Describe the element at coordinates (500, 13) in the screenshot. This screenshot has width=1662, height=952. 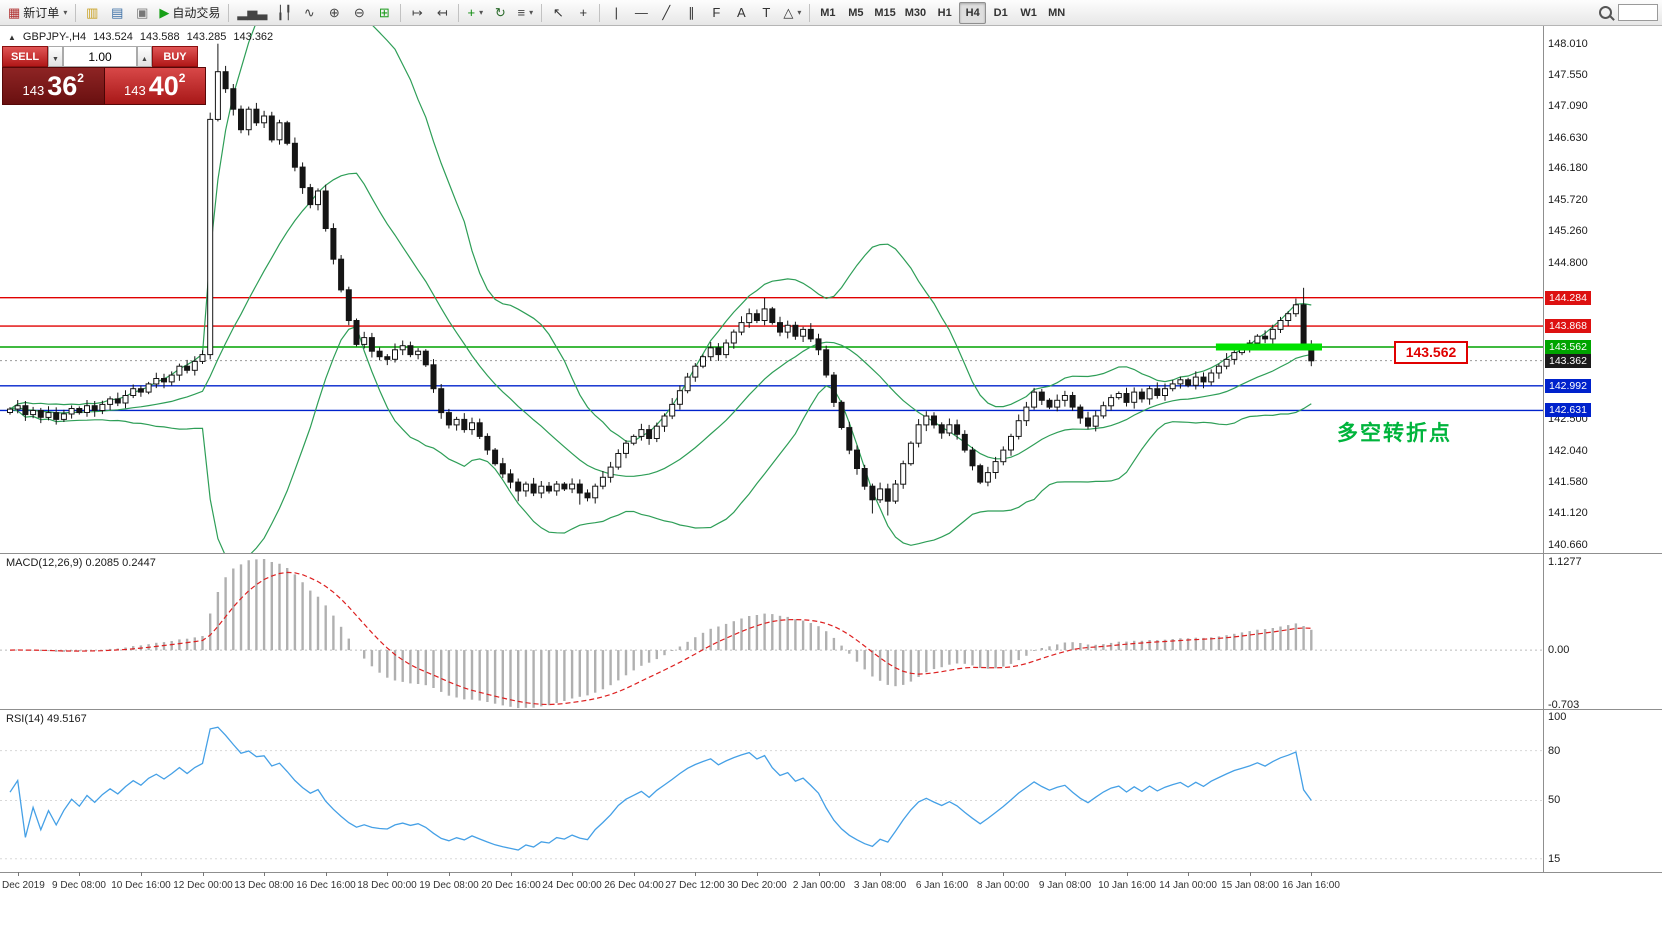
I see `refresh-button: ↻` at that location.